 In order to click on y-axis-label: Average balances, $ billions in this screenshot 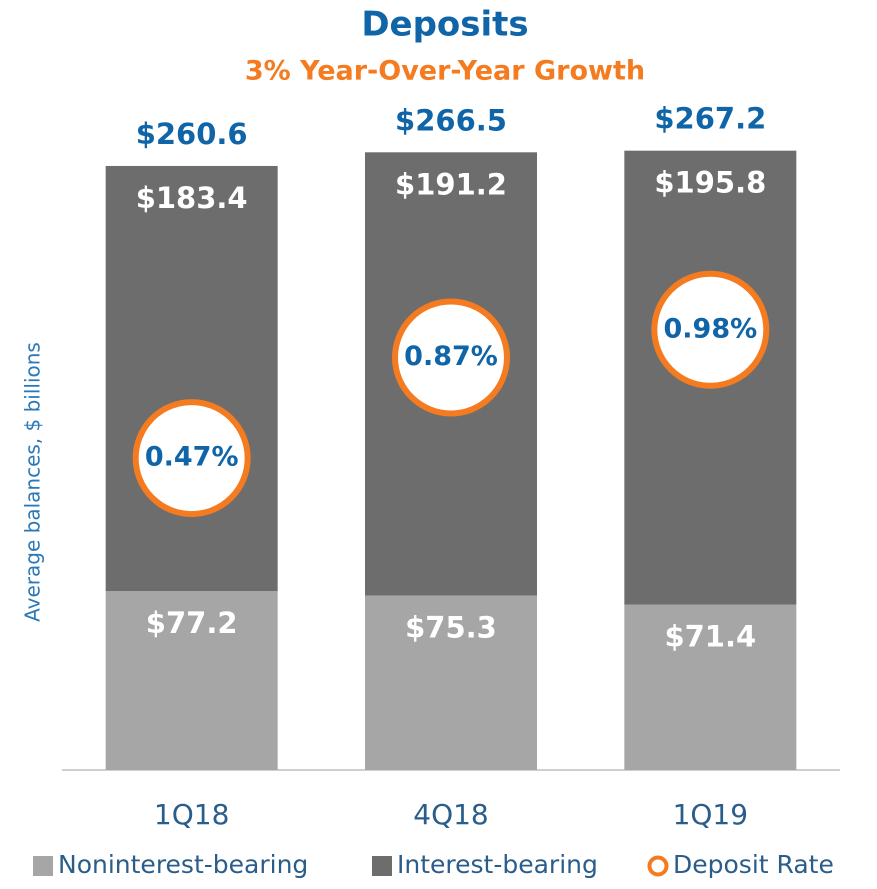, I will do `click(33, 482)`.